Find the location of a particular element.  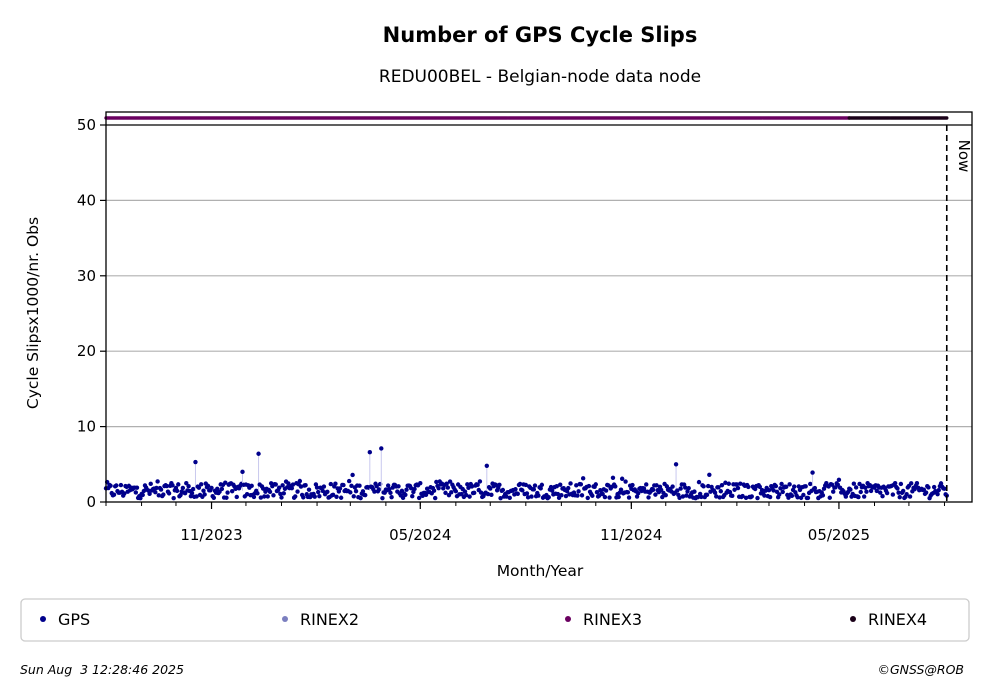

chart-title: Number of GPS Cycle Slips is located at coordinates (540, 35).